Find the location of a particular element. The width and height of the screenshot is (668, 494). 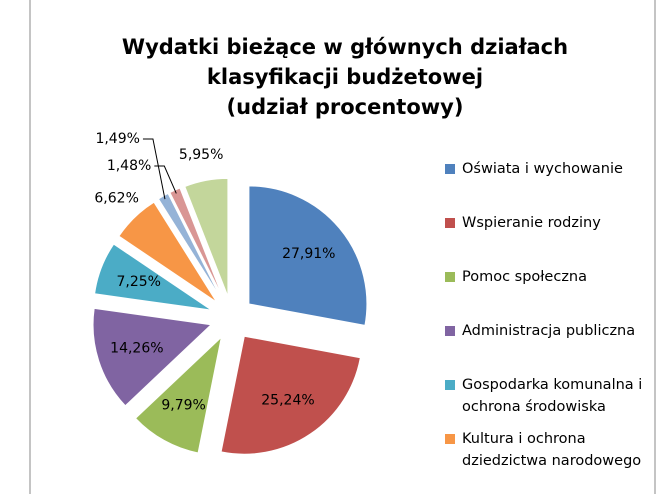

chart-title: klasyfikacji budżetowej is located at coordinates (345, 77).